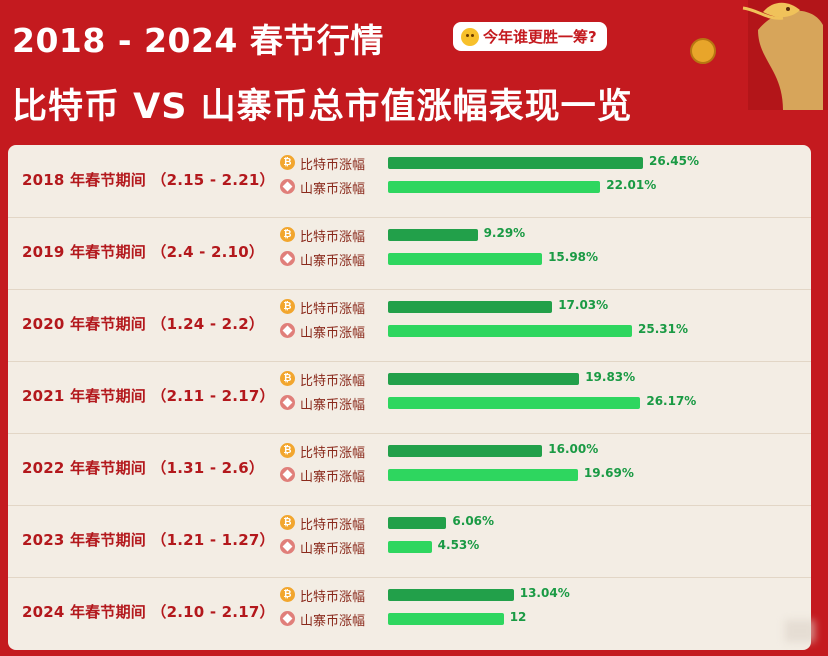 The width and height of the screenshot is (828, 656). What do you see at coordinates (322, 107) in the screenshot?
I see `page-subtitle: 比特币 VS 山寨币总市值涨幅表现一览` at bounding box center [322, 107].